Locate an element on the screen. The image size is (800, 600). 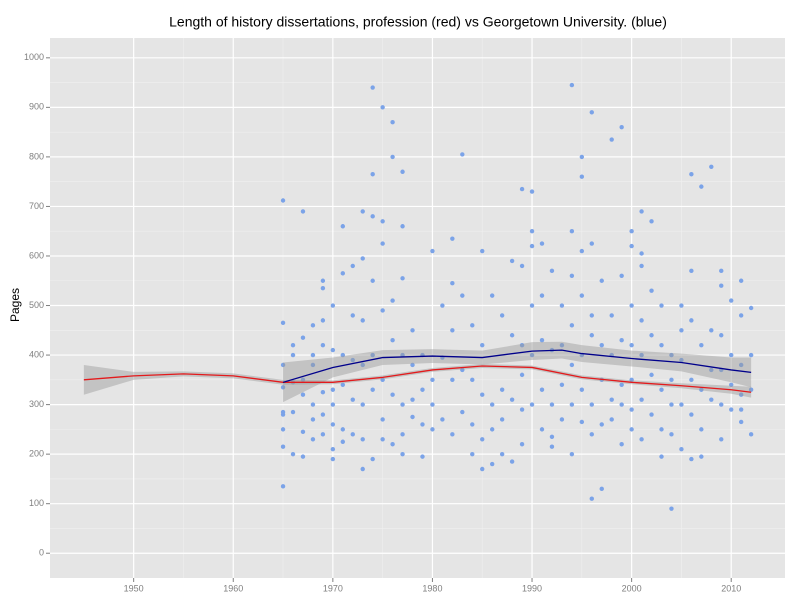
x-tick-label: 1950 is located at coordinates (134, 588).